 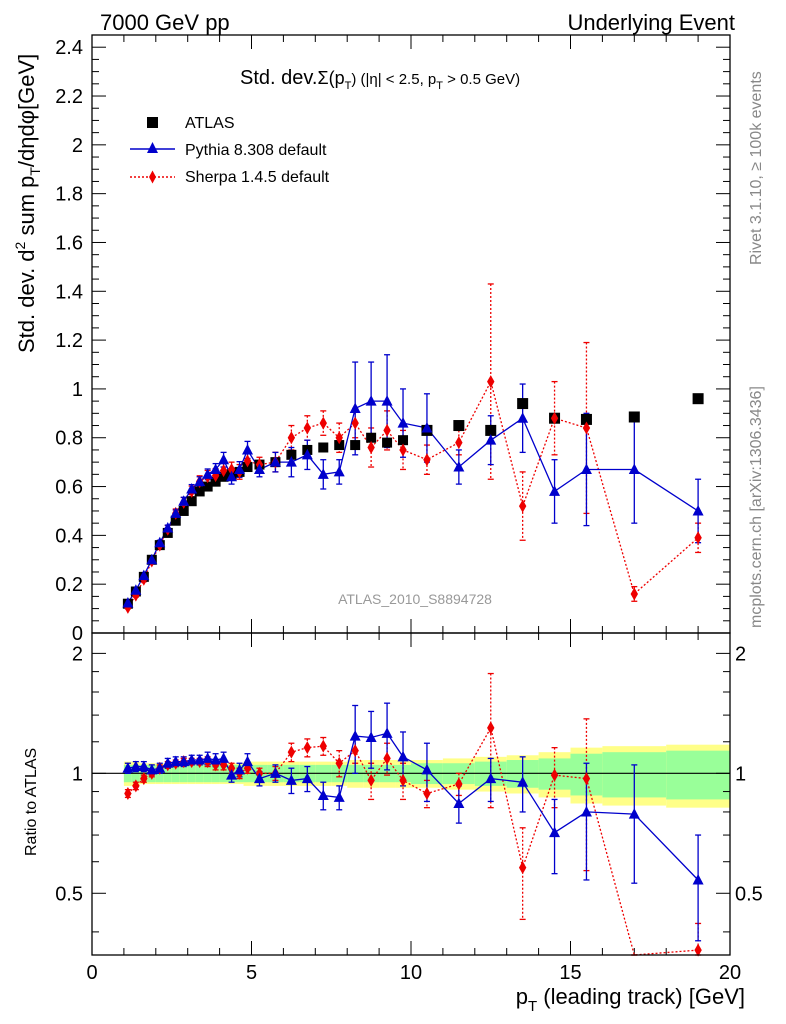 I want to click on y-label-part-a: Std. dev. d, so click(x=26, y=301).